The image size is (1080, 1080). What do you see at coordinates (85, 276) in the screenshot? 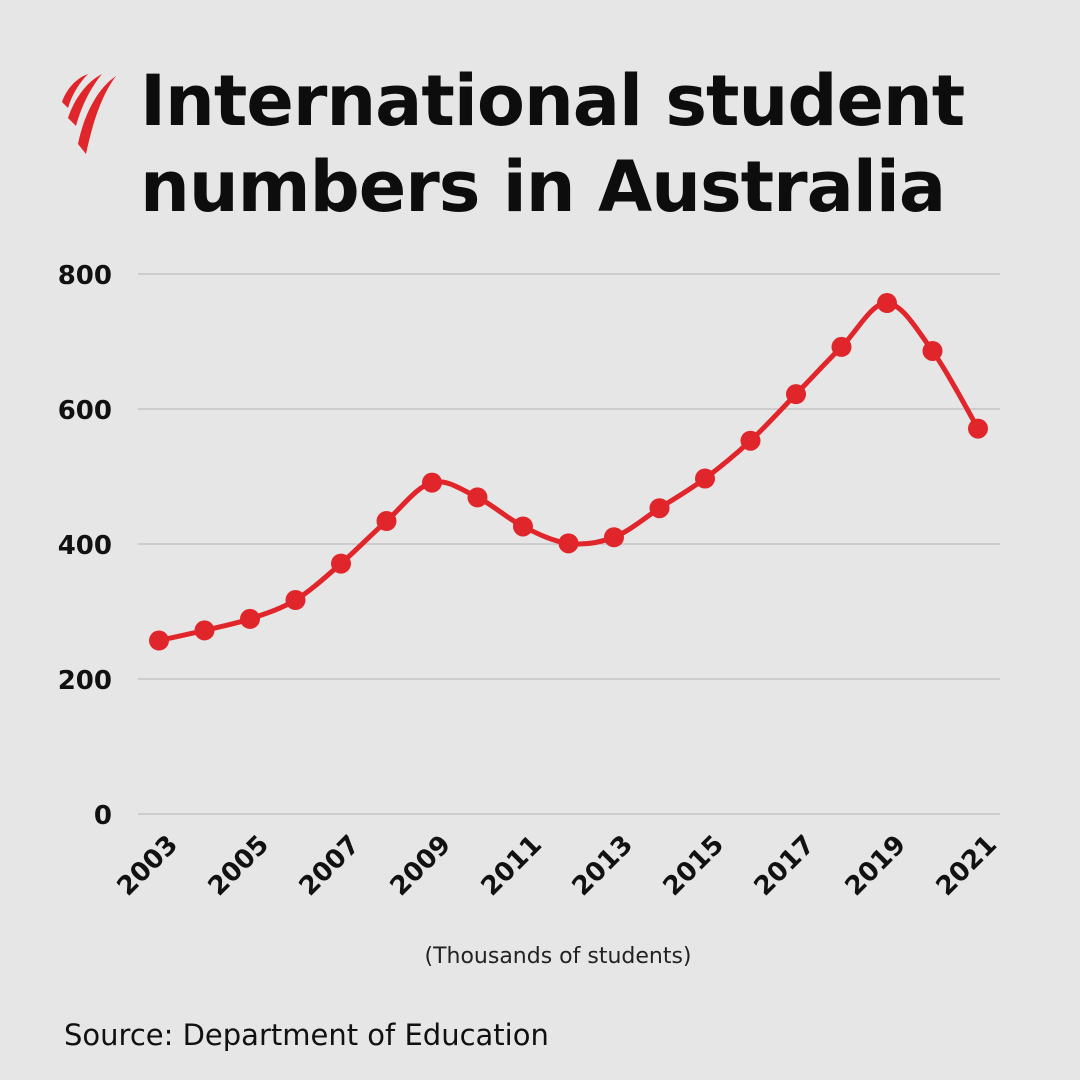
I see `y-tick-label: 800` at bounding box center [85, 276].